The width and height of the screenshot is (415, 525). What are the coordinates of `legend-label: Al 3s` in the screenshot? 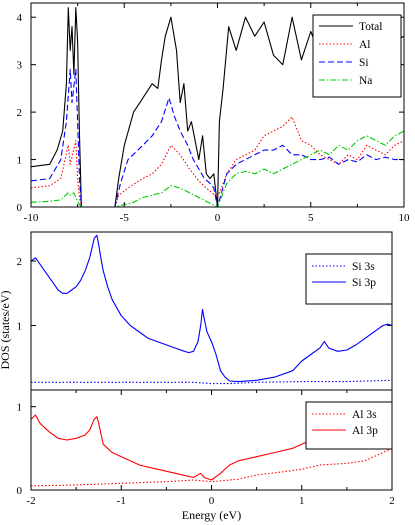 It's located at (364, 415).